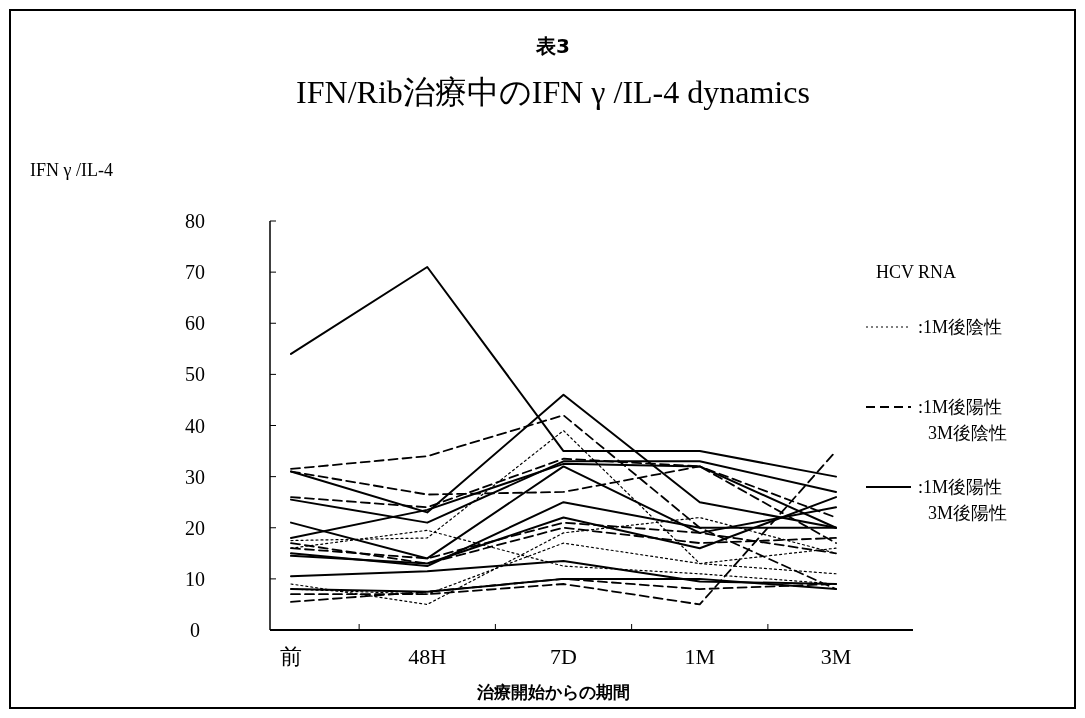 The height and width of the screenshot is (718, 1085). Describe the element at coordinates (836, 656) in the screenshot. I see `x-tick-label: 3M` at that location.